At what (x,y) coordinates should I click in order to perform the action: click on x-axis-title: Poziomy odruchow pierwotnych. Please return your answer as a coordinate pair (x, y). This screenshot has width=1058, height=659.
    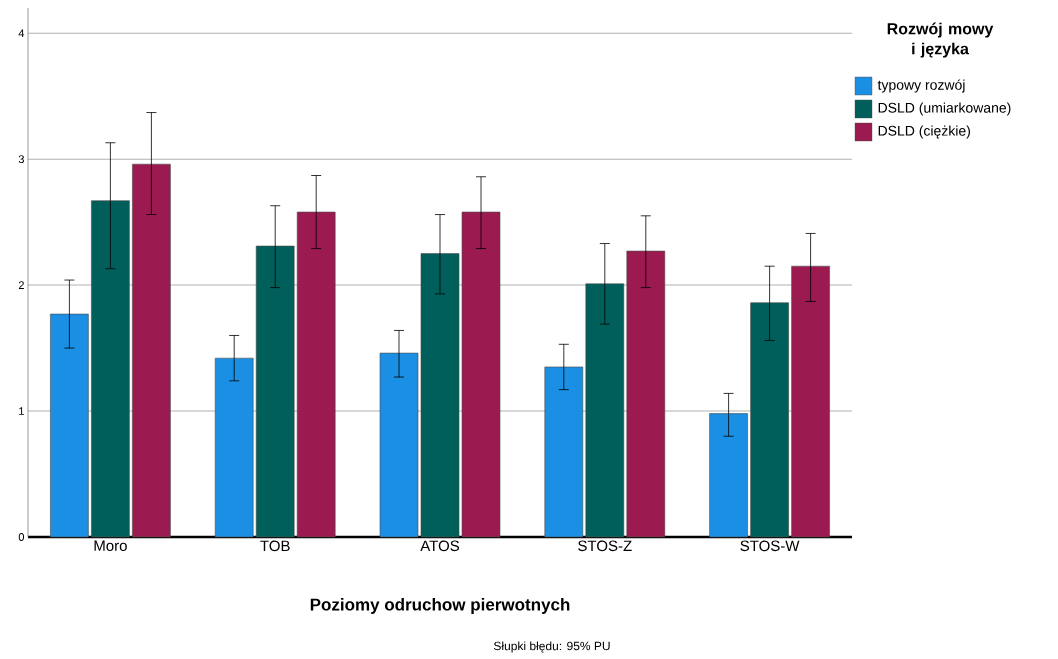
    Looking at the image, I should click on (440, 606).